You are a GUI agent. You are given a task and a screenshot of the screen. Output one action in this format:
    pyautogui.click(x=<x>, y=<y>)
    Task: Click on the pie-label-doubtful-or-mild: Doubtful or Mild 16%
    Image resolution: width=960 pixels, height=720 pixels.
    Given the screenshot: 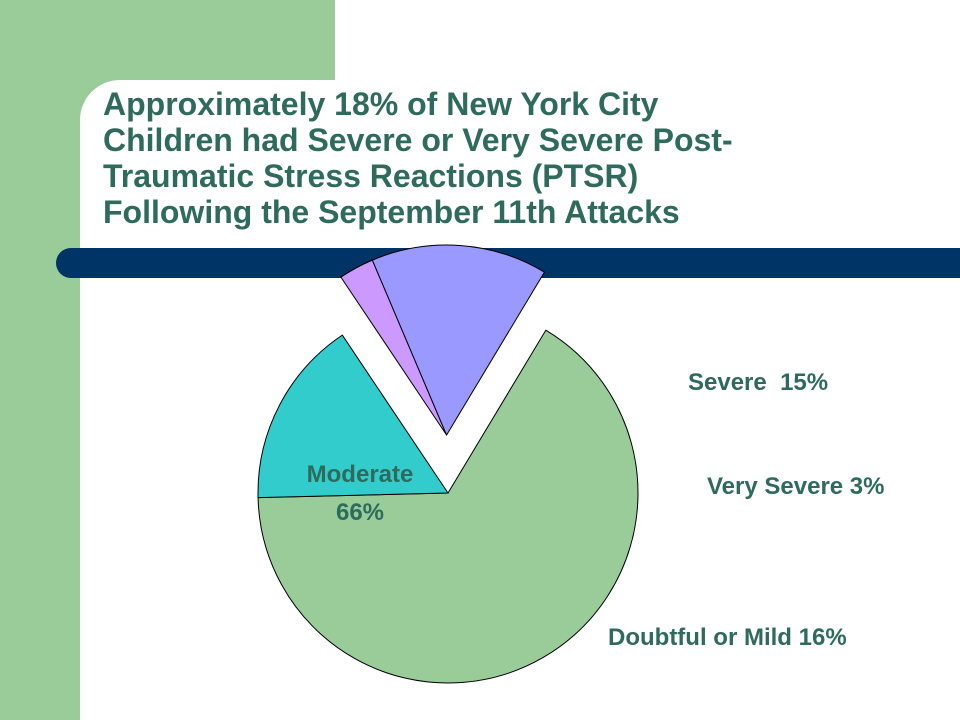 What is the action you would take?
    pyautogui.click(x=727, y=637)
    